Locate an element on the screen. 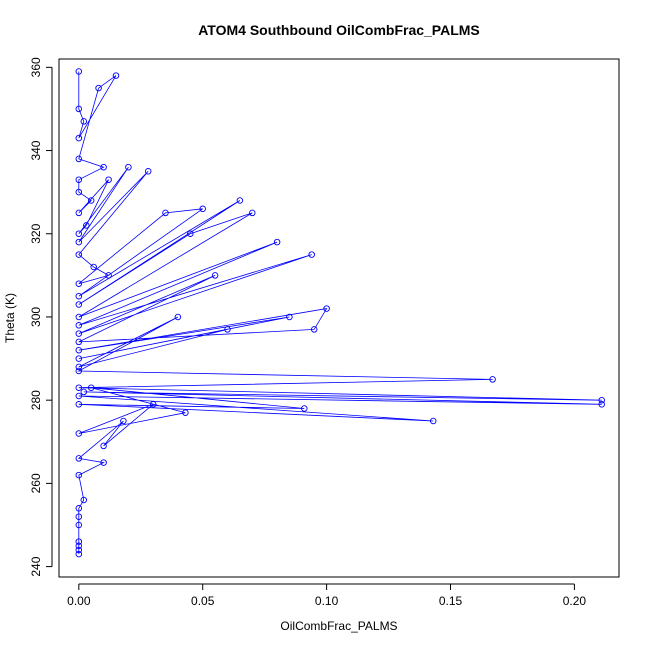 This screenshot has height=655, width=650. x-tick-label: 0.15 is located at coordinates (451, 601).